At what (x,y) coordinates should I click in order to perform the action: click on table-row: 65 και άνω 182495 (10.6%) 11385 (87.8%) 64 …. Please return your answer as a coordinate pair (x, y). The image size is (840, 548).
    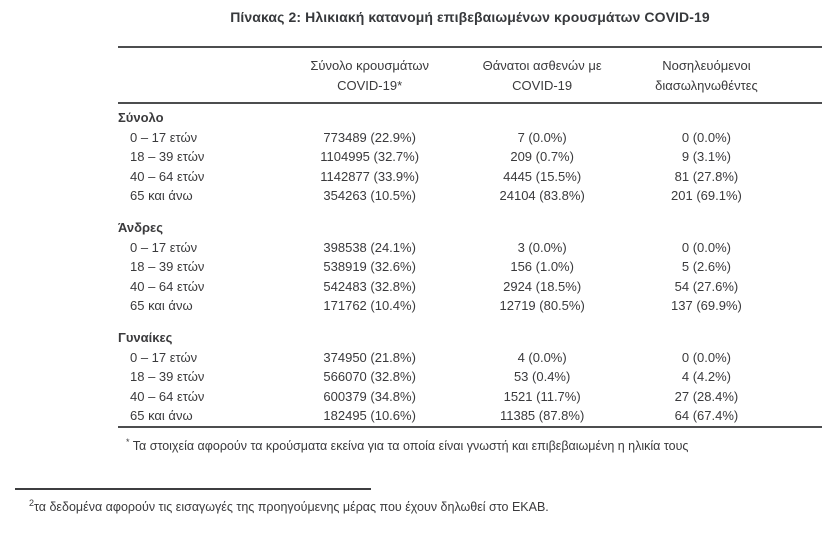
    Looking at the image, I should click on (470, 416).